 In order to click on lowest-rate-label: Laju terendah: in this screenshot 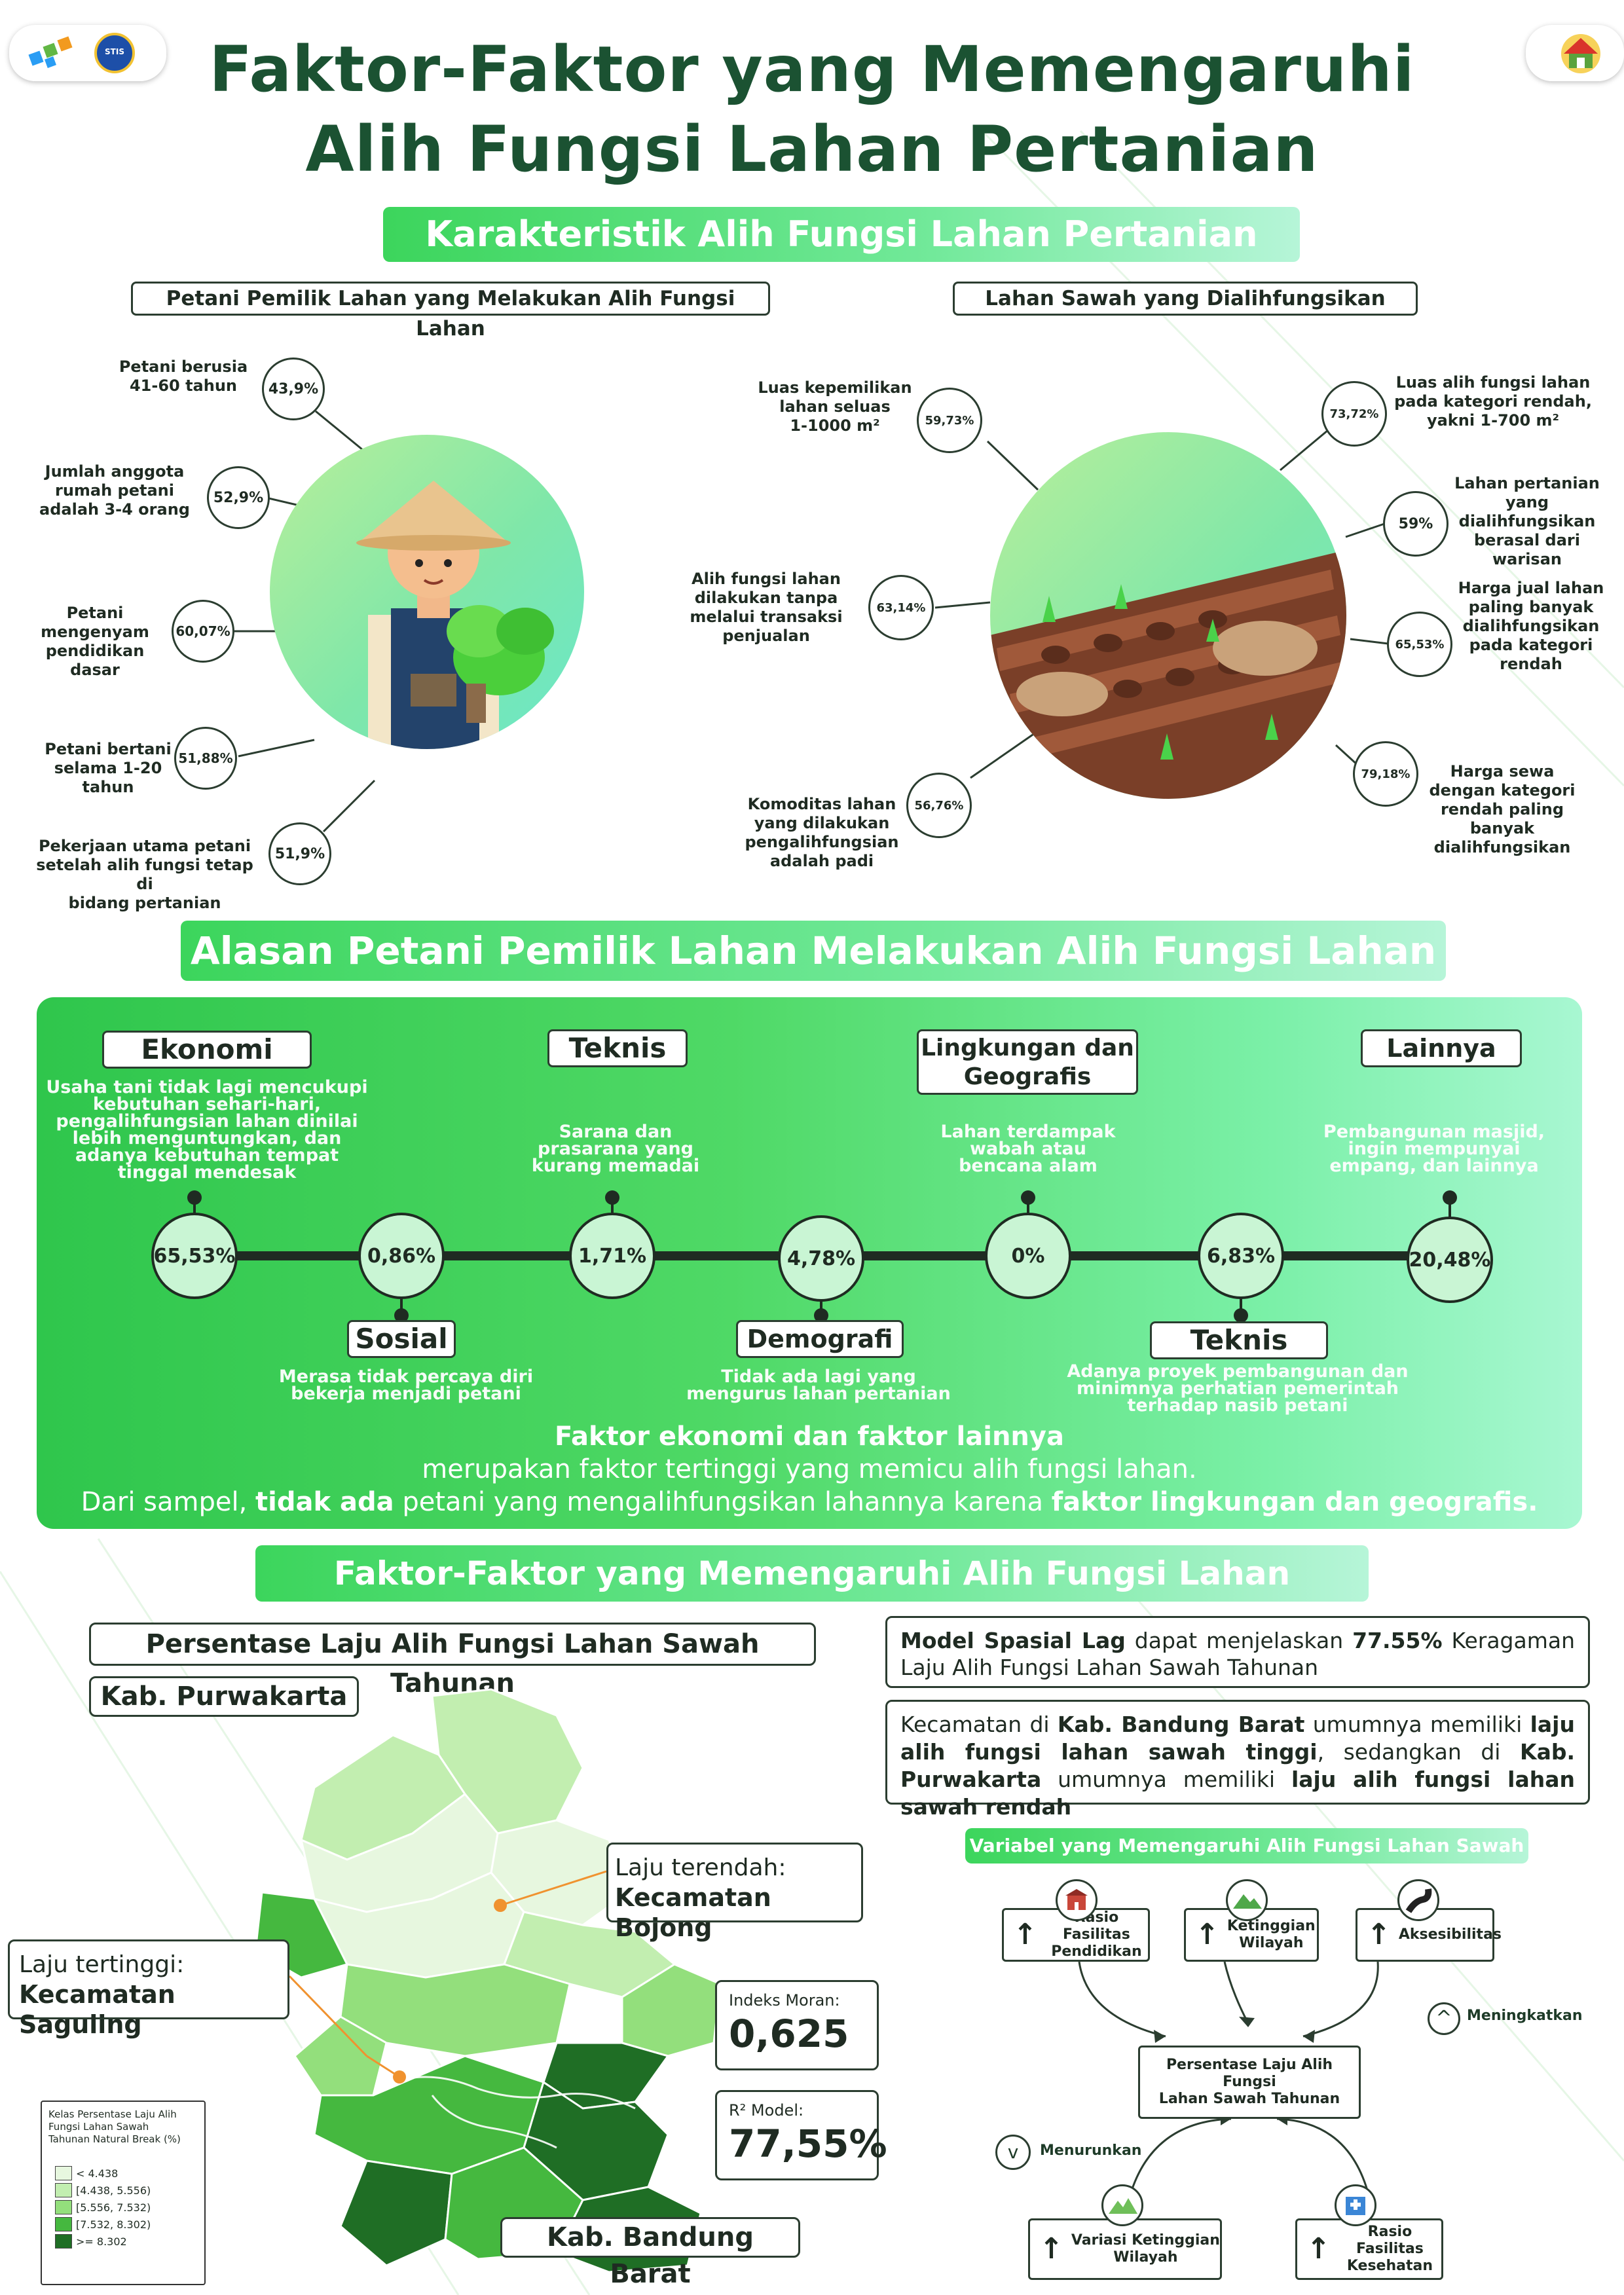, I will do `click(700, 1867)`.